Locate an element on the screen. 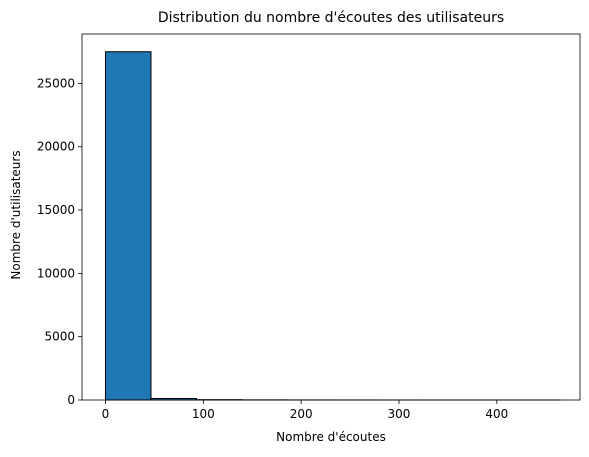 This screenshot has height=457, width=589. histogram-bar is located at coordinates (127, 226).